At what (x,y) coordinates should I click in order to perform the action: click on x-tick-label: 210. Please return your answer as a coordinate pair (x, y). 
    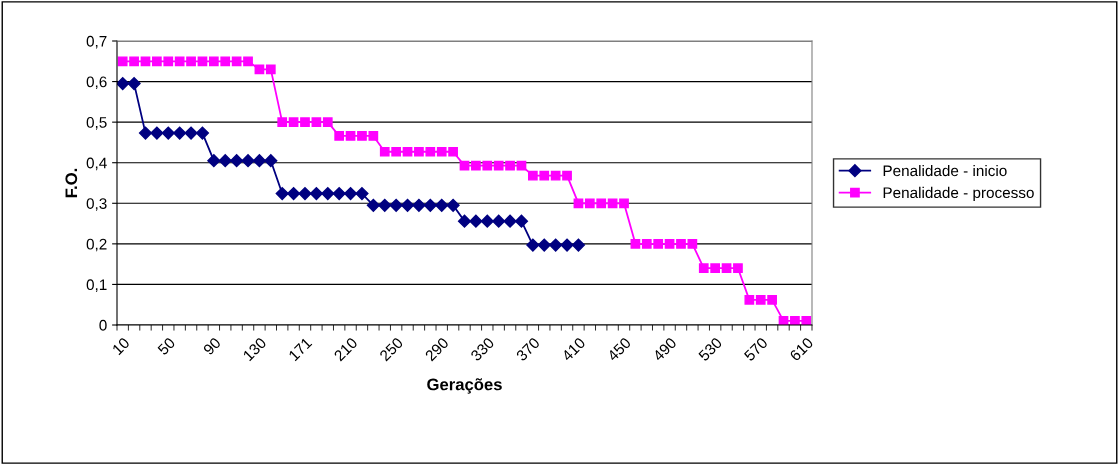
    Looking at the image, I should click on (346, 349).